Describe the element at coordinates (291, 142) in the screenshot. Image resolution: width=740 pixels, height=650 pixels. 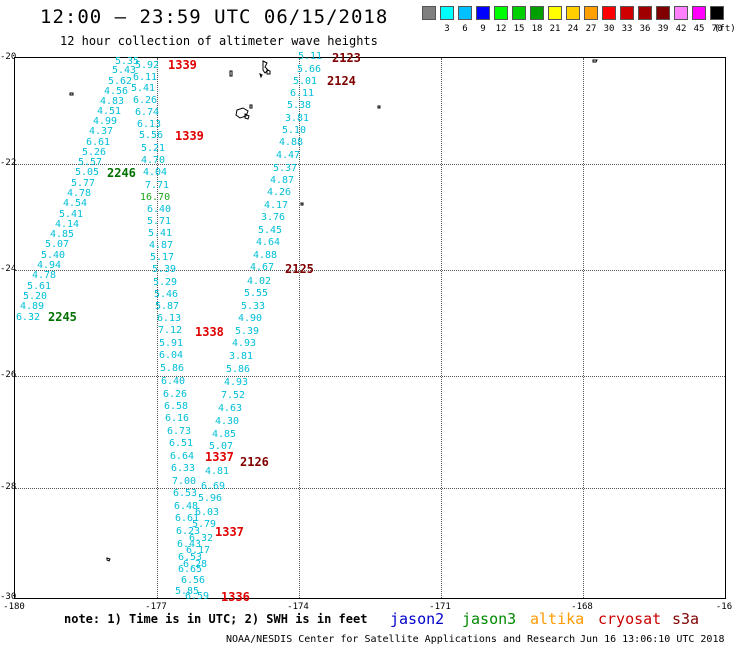
I see `wave-height-value: 4.88` at that location.